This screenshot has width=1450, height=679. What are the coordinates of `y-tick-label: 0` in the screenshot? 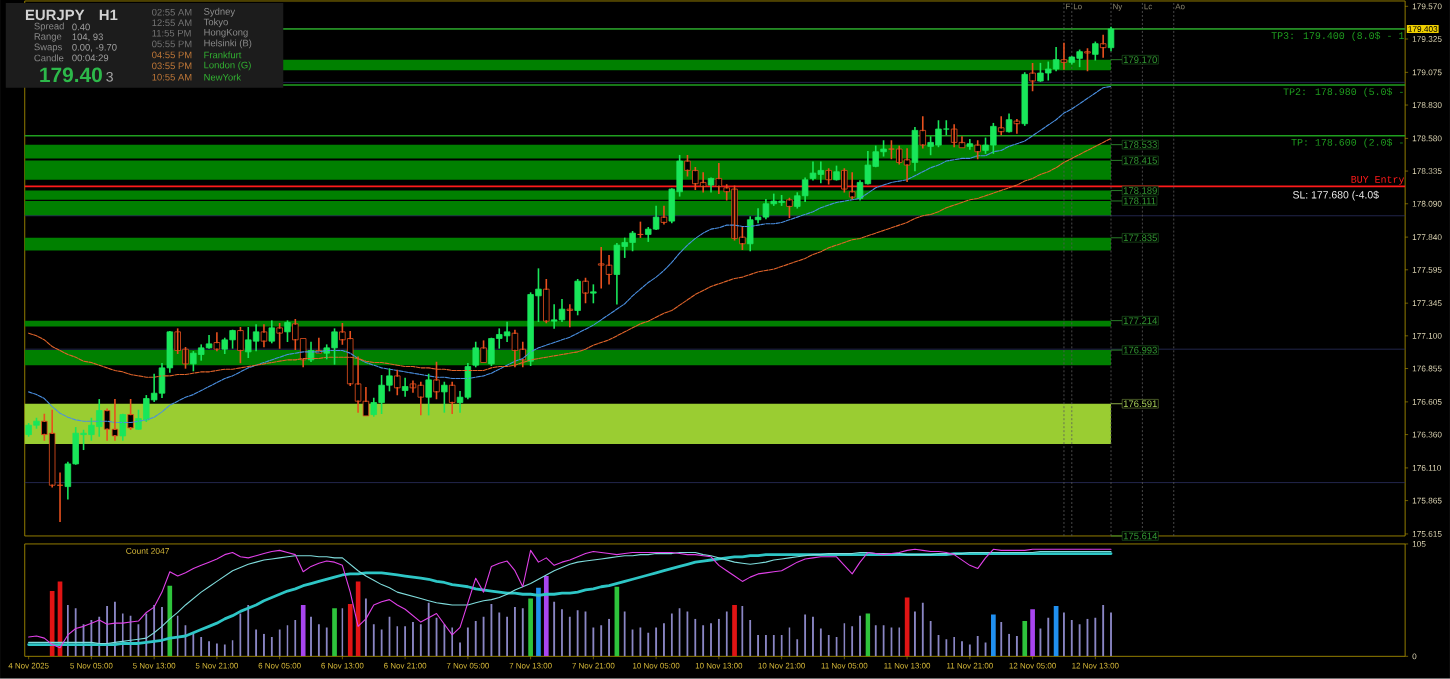 It's located at (1414, 656).